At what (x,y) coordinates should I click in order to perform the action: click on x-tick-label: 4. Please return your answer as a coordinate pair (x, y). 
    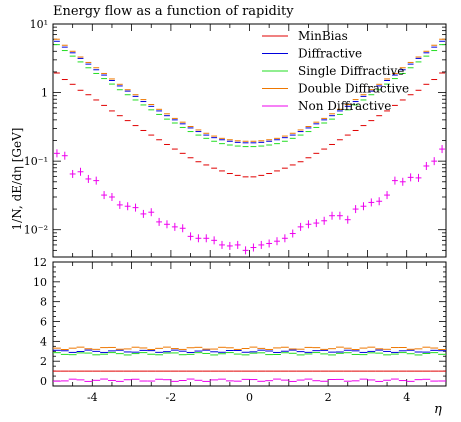
    Looking at the image, I should click on (406, 397).